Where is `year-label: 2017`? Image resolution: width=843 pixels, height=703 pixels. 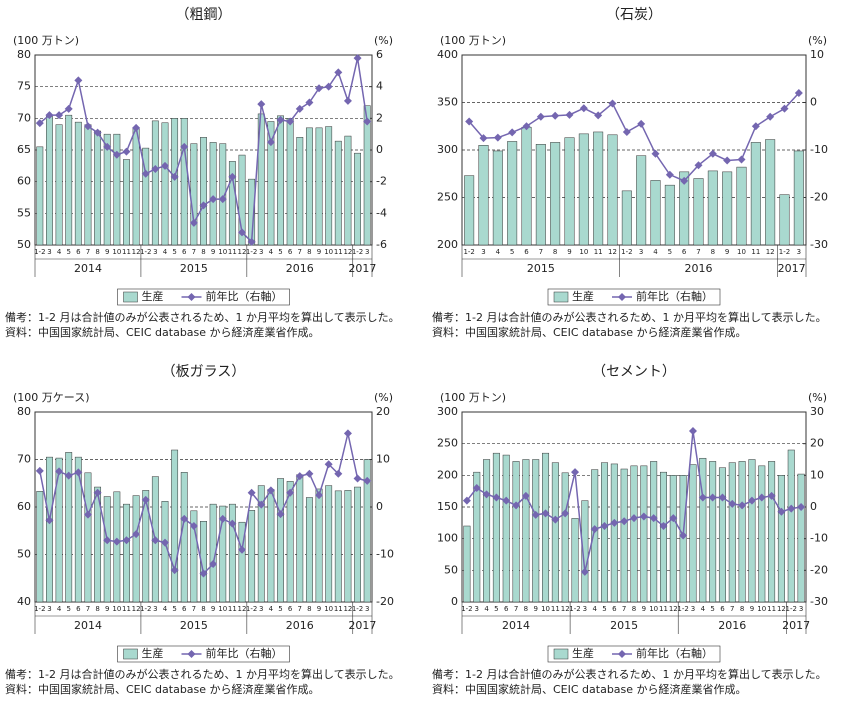 year-label: 2017 is located at coordinates (796, 625).